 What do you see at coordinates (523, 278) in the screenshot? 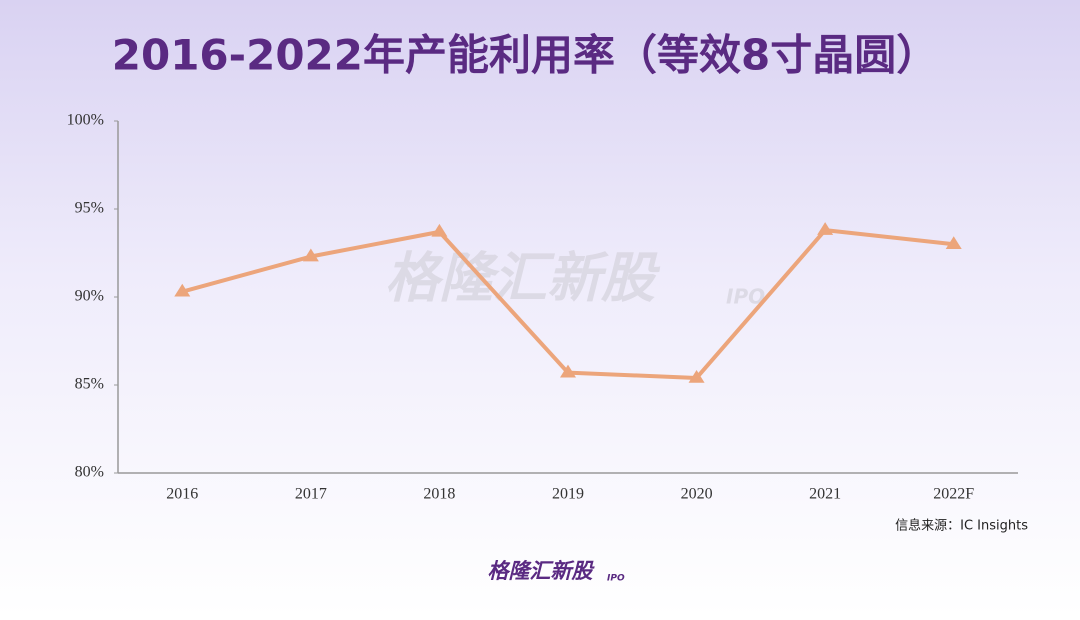
I see `watermark: 格隆汇新股` at bounding box center [523, 278].